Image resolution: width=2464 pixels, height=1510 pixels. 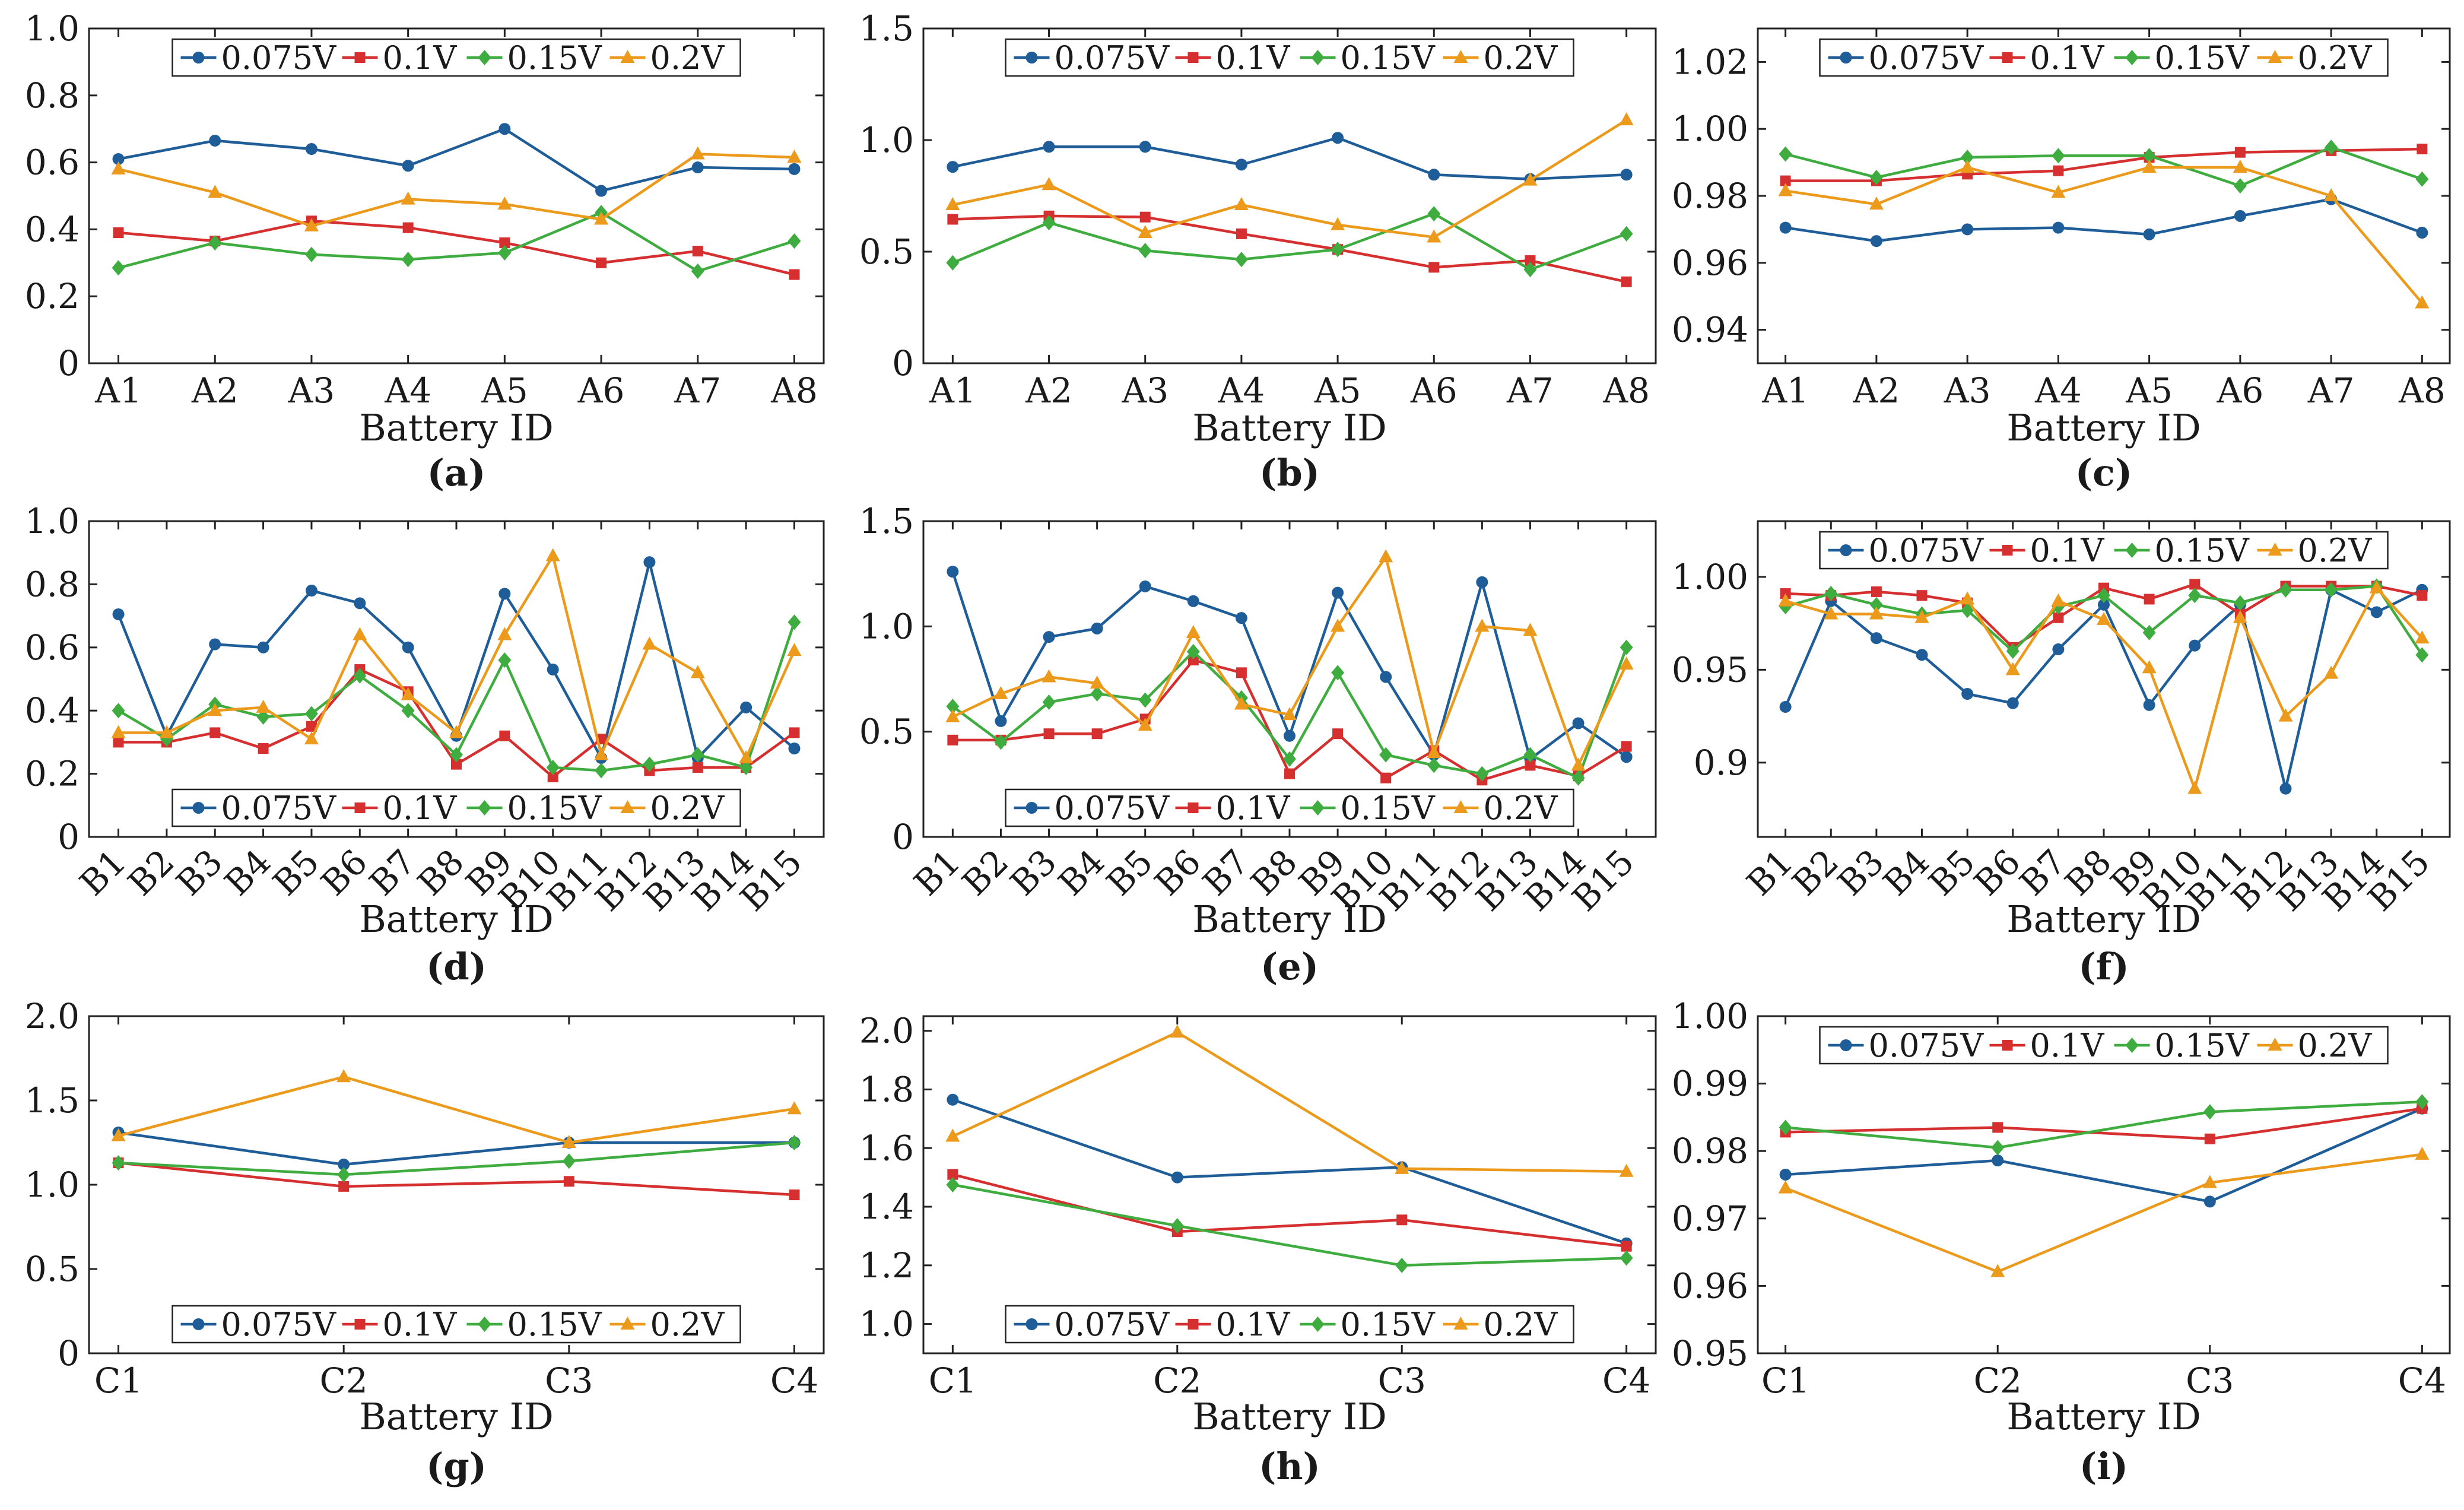 What do you see at coordinates (456, 966) in the screenshot?
I see `panel-label: (d)` at bounding box center [456, 966].